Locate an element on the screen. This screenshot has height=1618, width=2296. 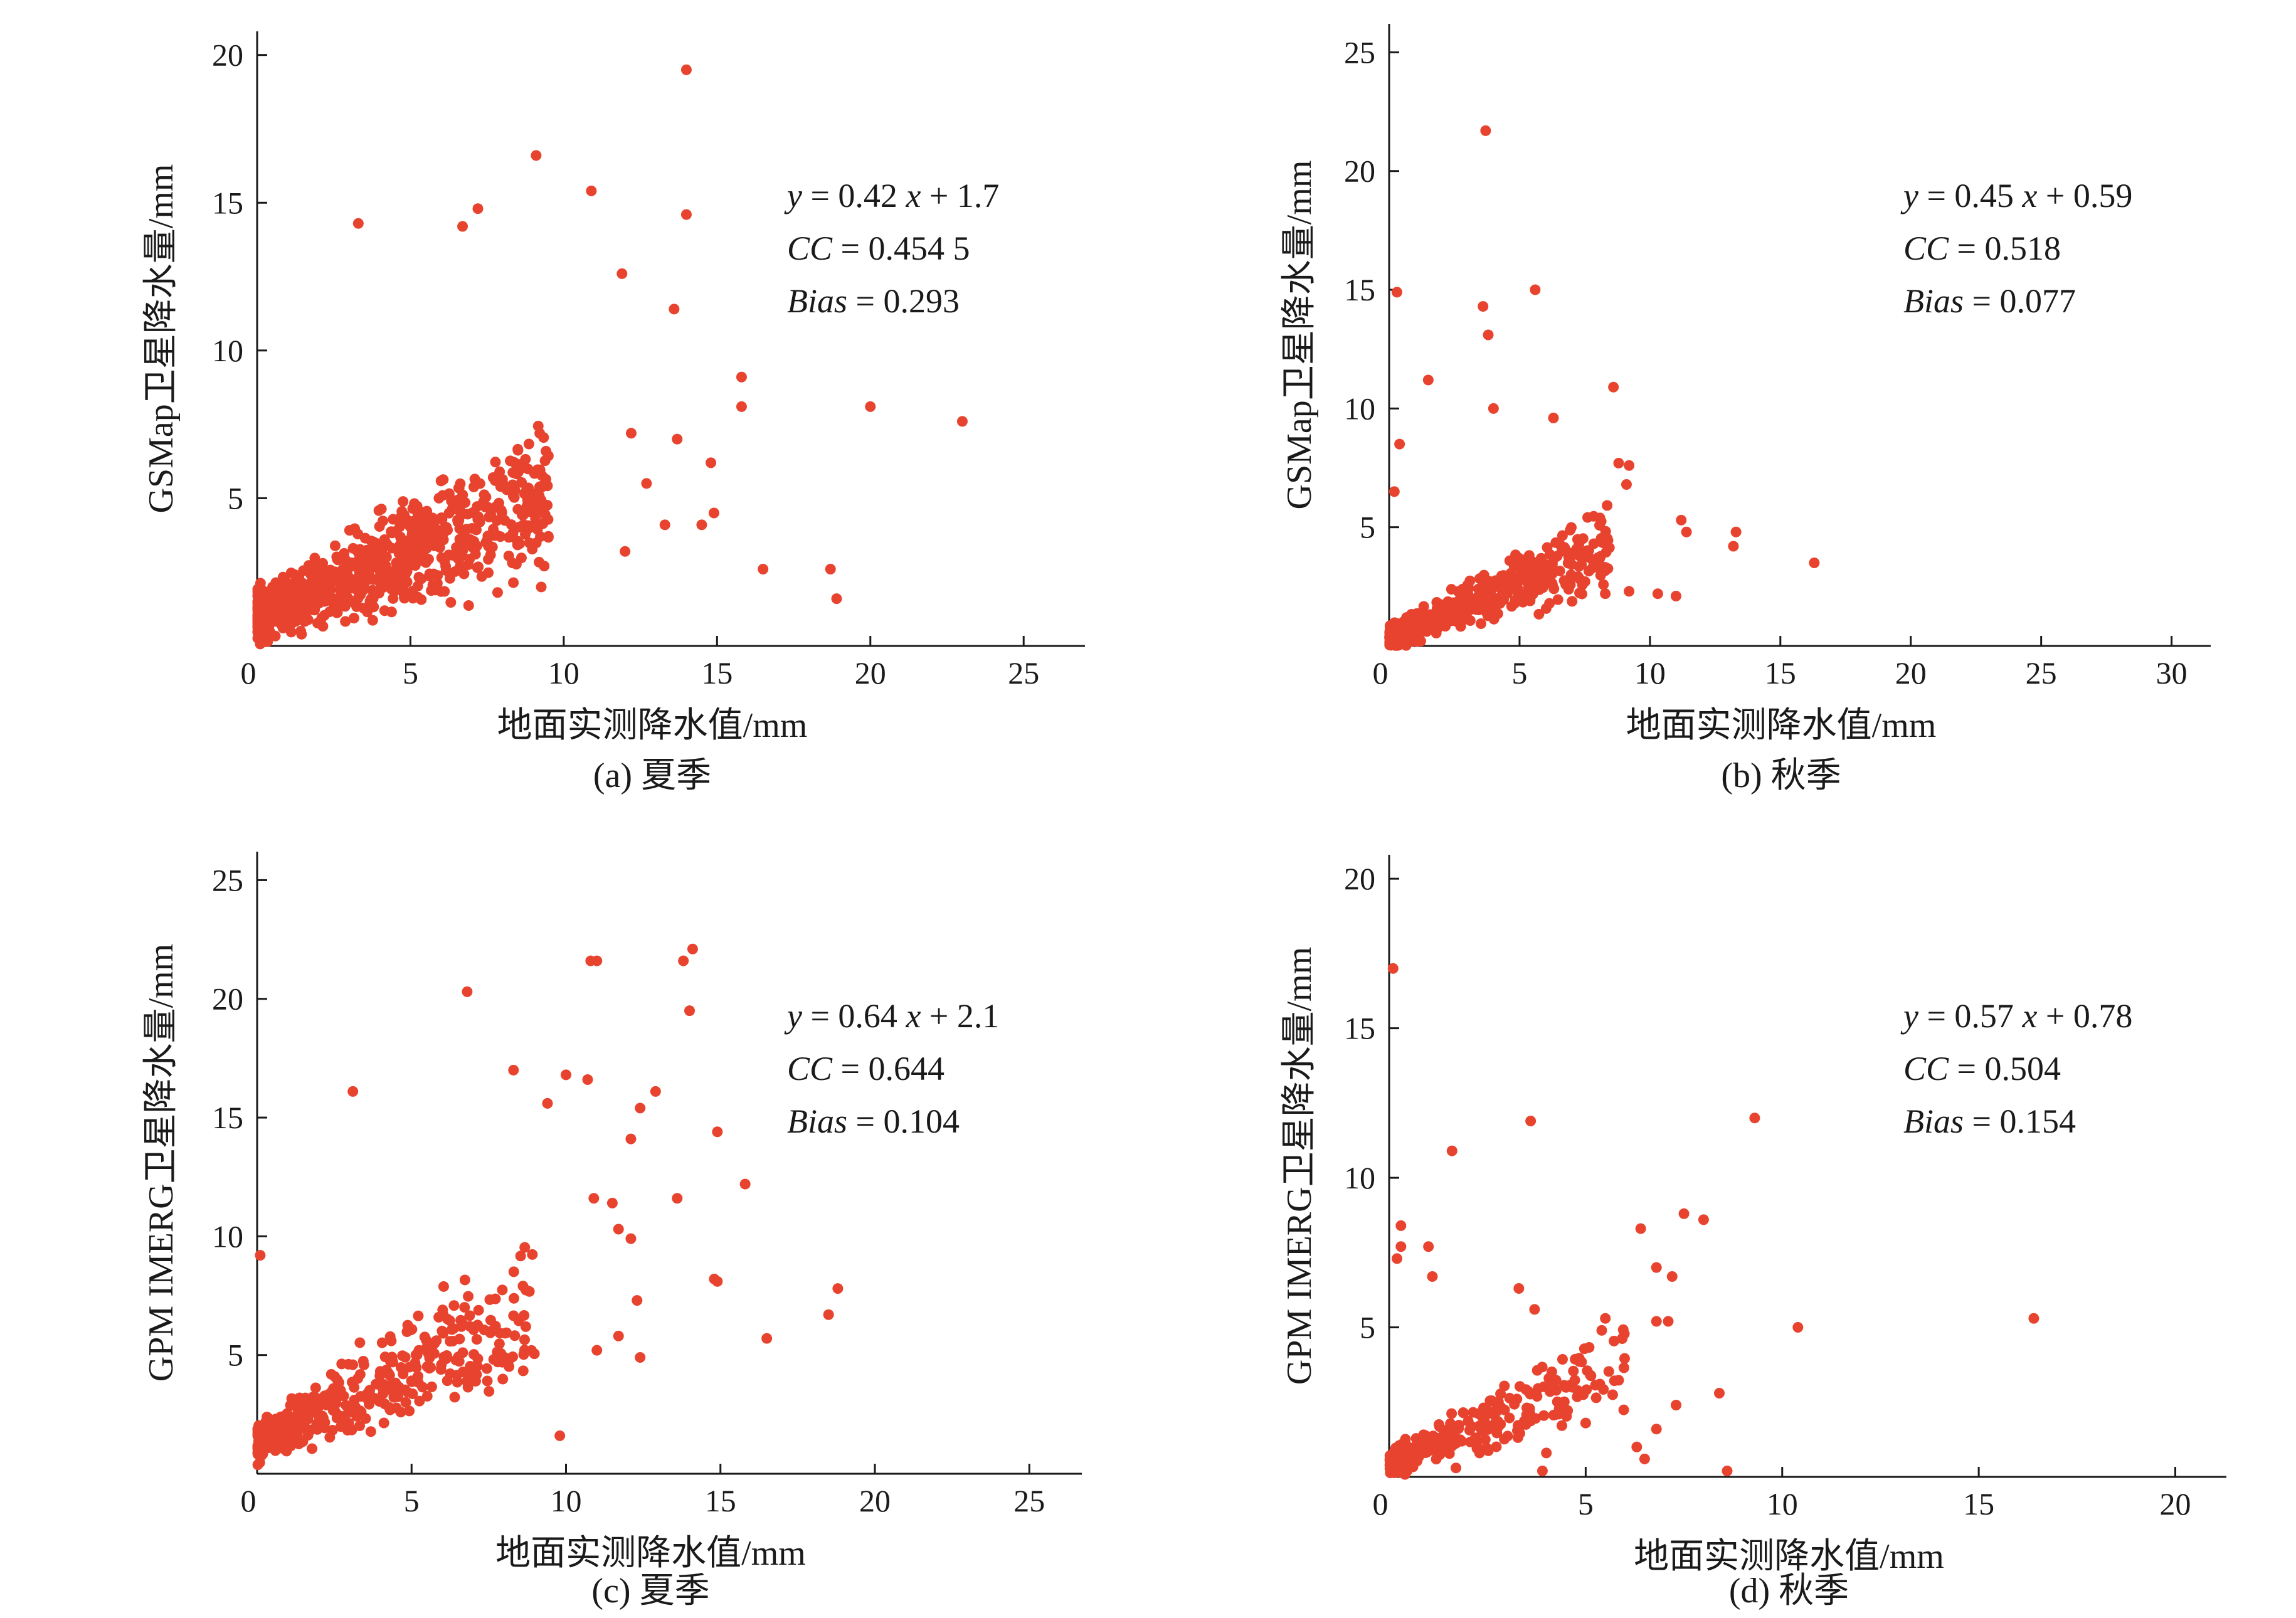
y-tick-label: 15 is located at coordinates (1359, 1028).